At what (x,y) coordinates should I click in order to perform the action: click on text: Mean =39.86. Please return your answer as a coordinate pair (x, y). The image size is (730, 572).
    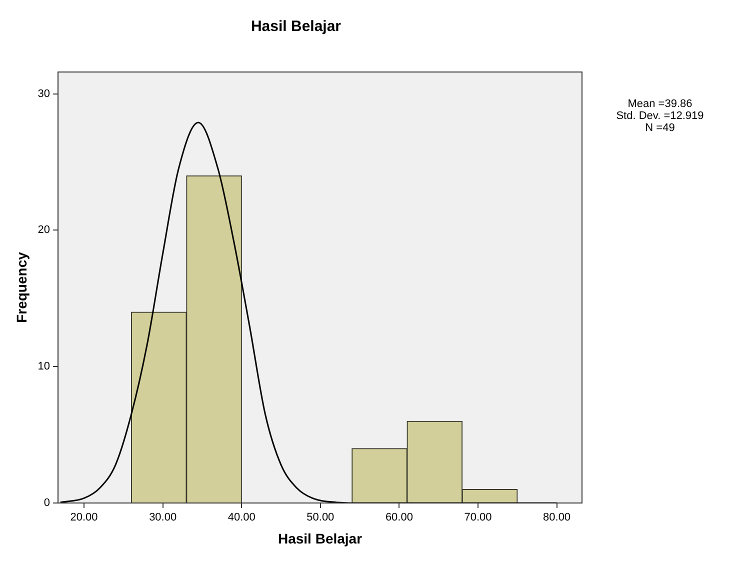
    Looking at the image, I should click on (660, 104).